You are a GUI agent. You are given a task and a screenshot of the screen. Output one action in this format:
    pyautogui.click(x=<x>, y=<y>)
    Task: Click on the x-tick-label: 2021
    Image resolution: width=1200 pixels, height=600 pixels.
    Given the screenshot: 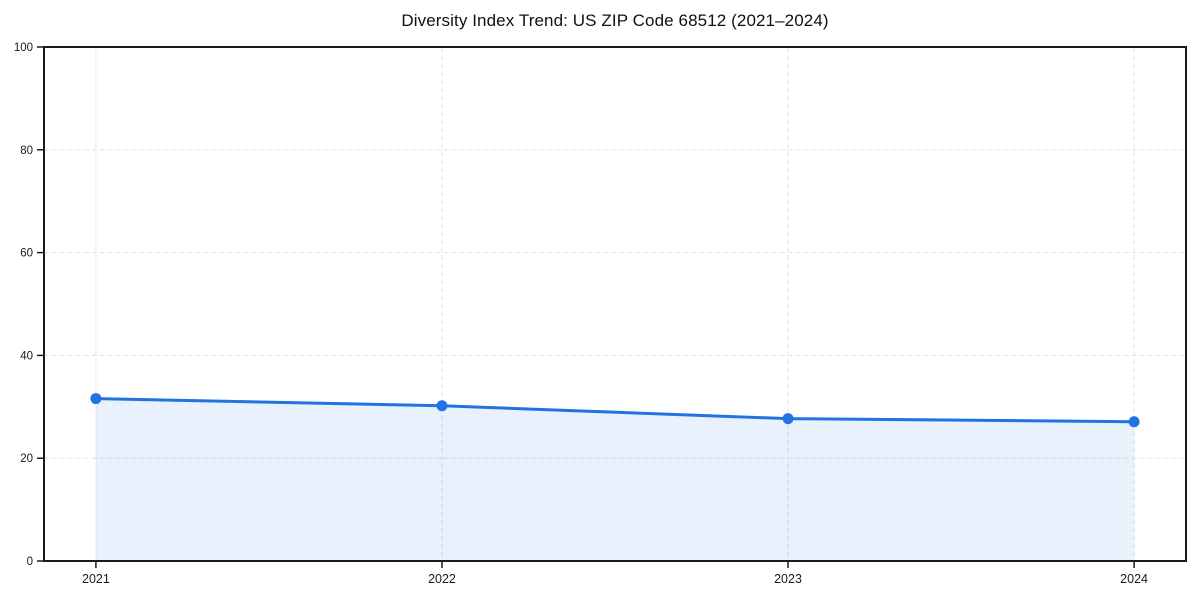 What is the action you would take?
    pyautogui.click(x=96, y=579)
    